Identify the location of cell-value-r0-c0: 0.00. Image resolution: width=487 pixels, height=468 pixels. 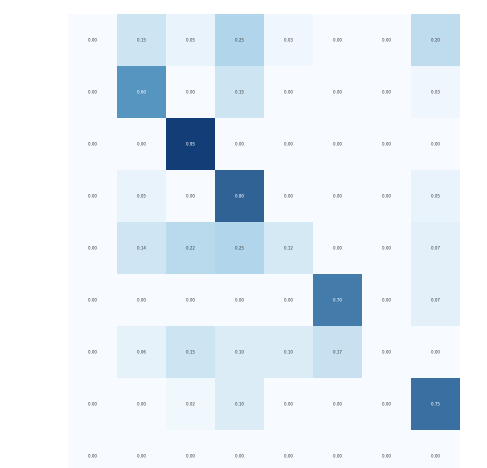
(92, 40).